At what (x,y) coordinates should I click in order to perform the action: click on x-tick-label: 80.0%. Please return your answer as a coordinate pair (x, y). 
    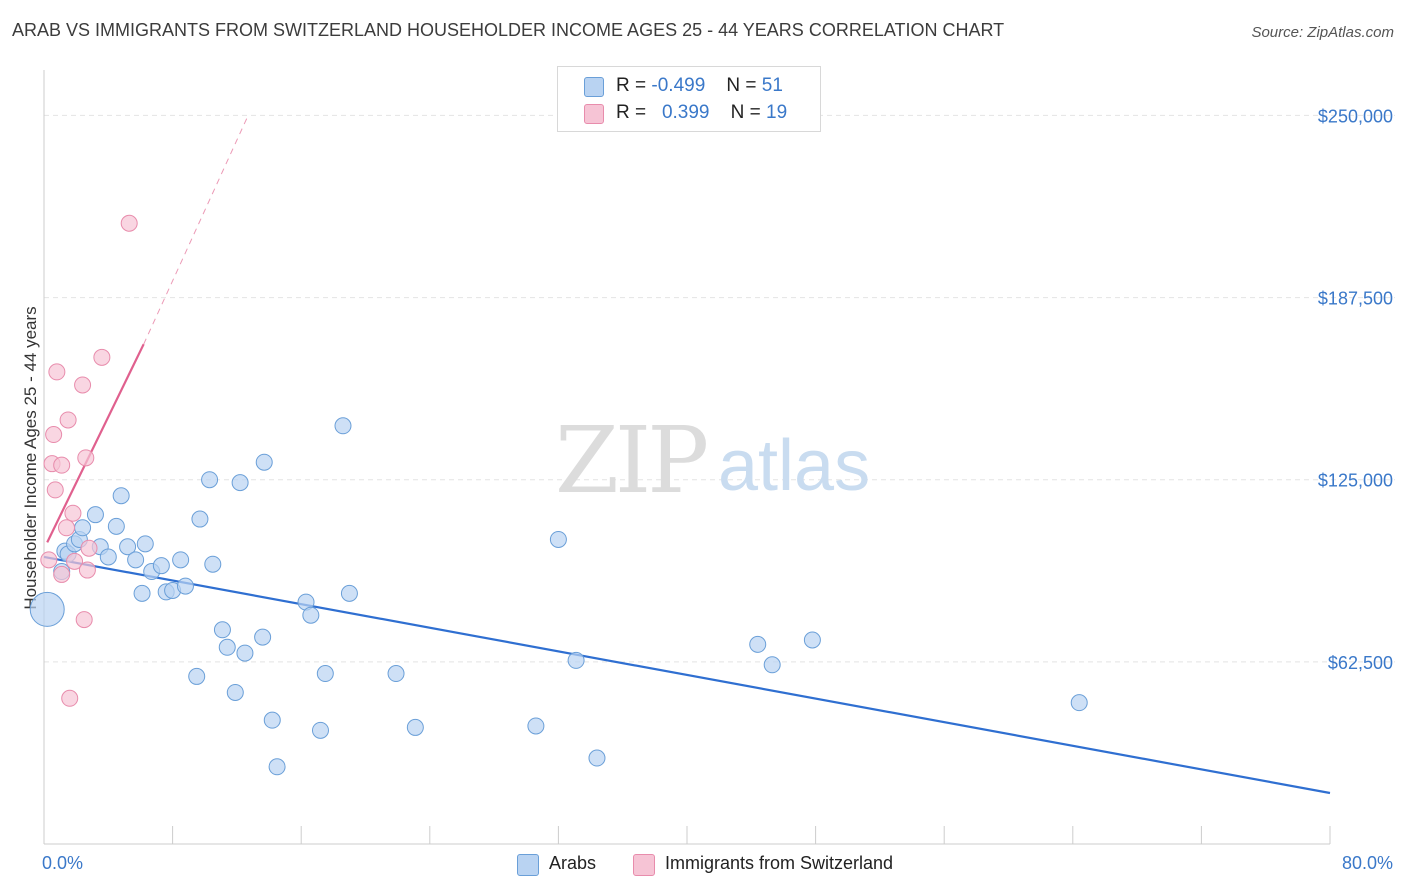
    Looking at the image, I should click on (1367, 863).